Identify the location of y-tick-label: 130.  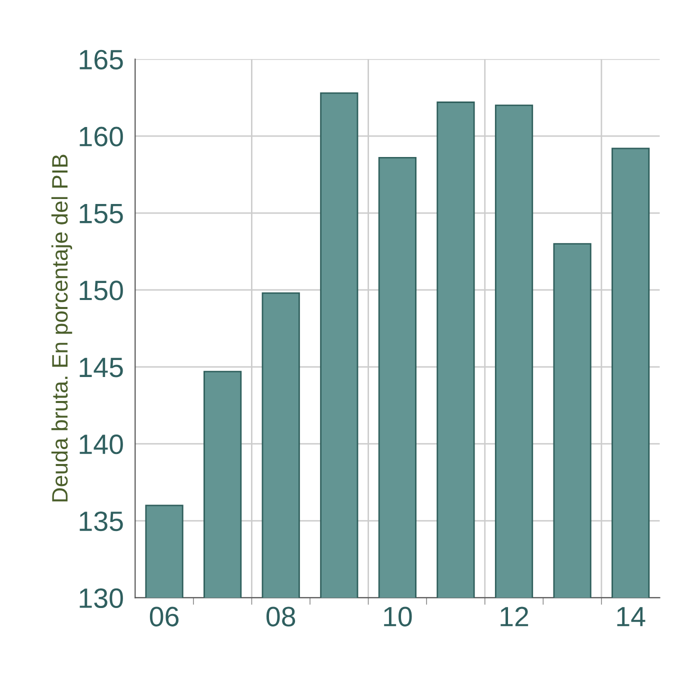
(101, 598).